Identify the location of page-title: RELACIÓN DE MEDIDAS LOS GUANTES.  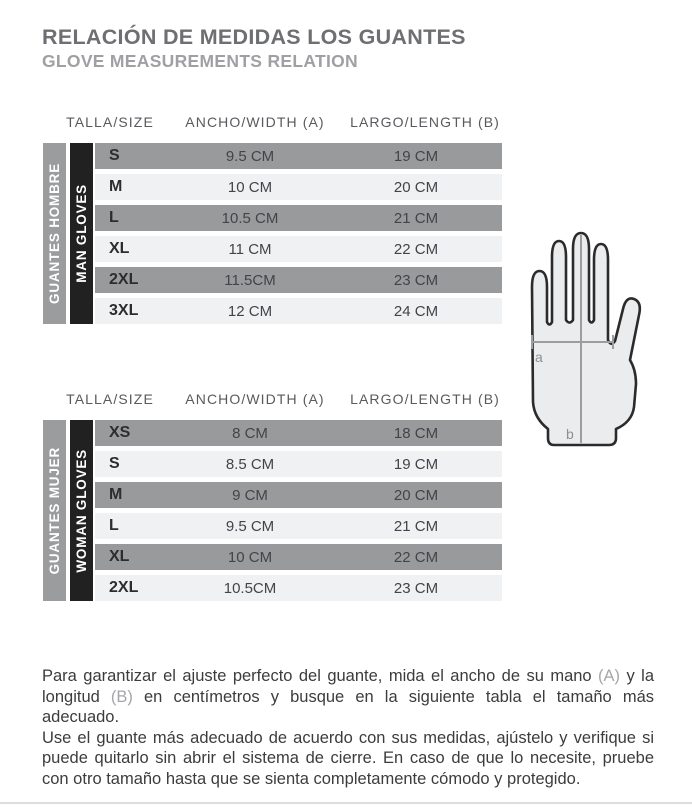
(254, 37).